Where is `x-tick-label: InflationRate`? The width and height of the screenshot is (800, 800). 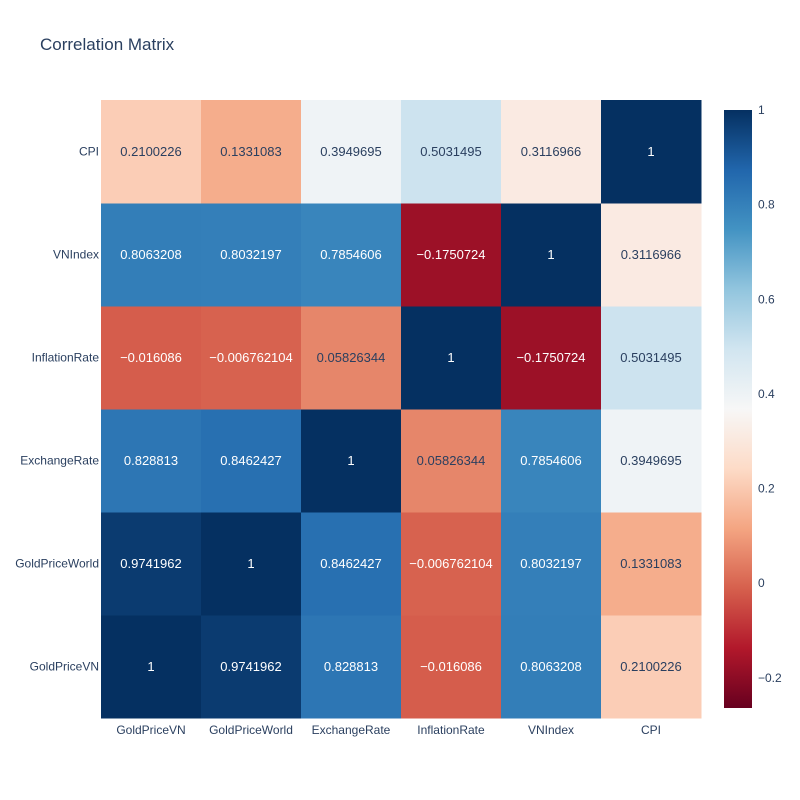
x-tick-label: InflationRate is located at coordinates (451, 730).